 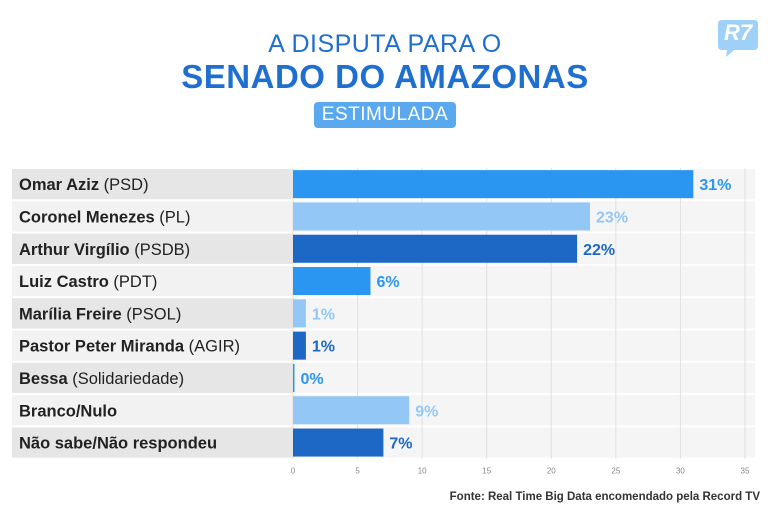 I want to click on x-tick-label: 10, so click(x=422, y=471).